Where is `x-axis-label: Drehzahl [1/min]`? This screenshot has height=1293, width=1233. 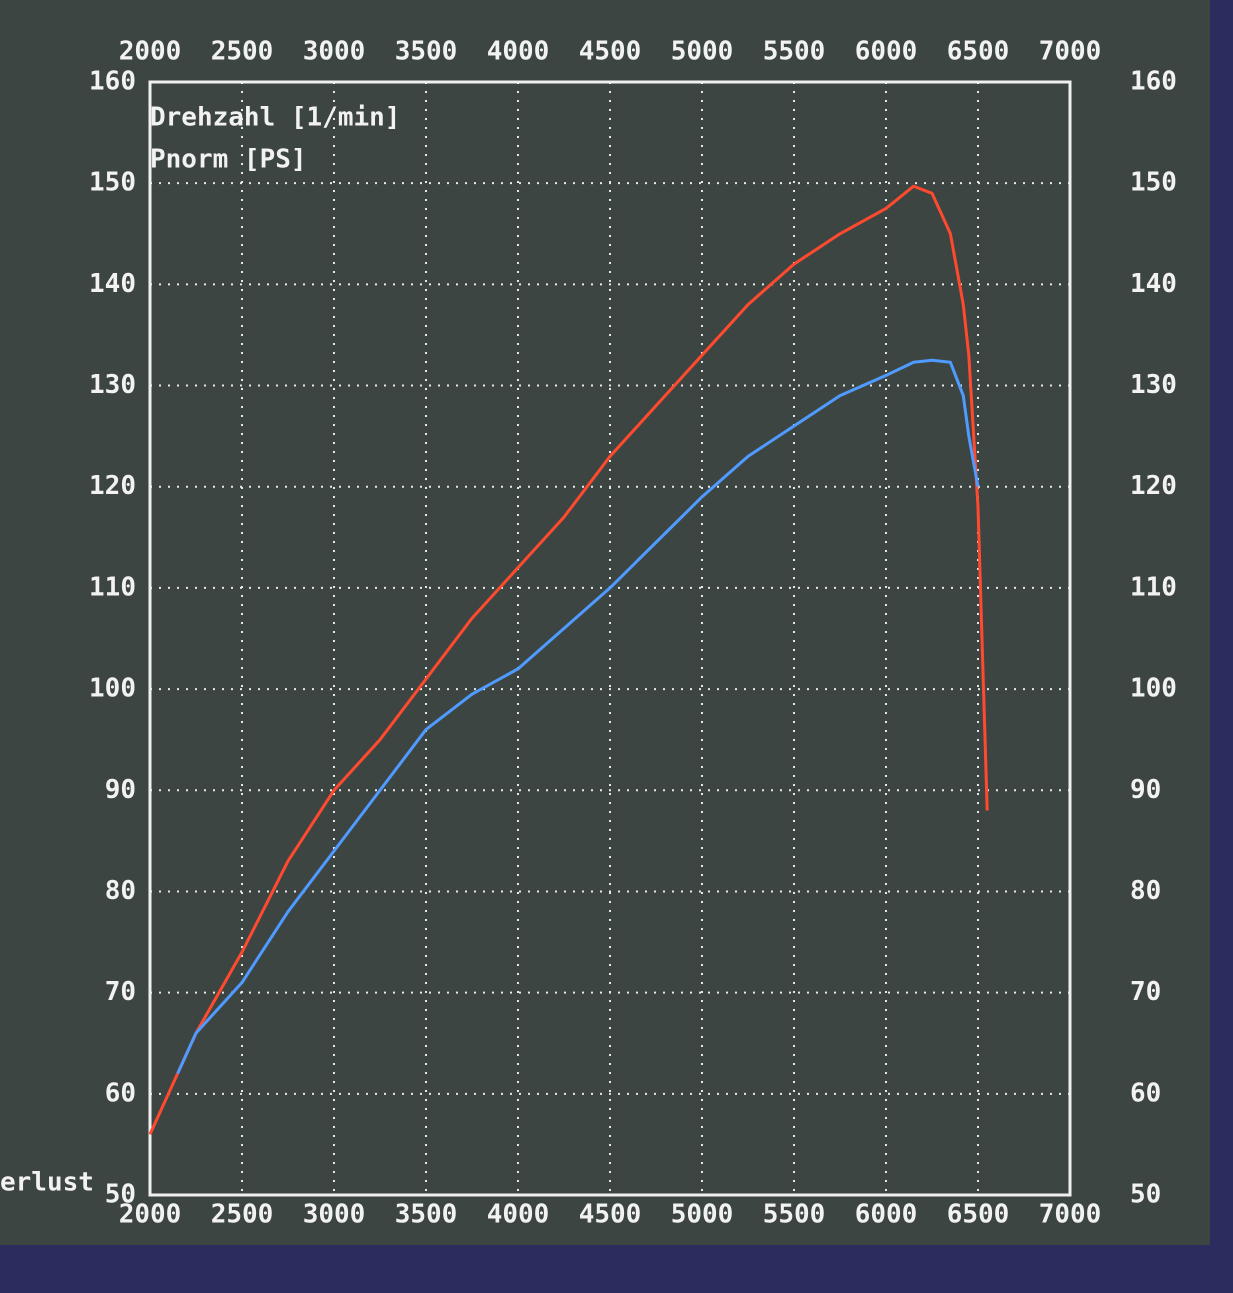 x-axis-label: Drehzahl [1/min] is located at coordinates (275, 118).